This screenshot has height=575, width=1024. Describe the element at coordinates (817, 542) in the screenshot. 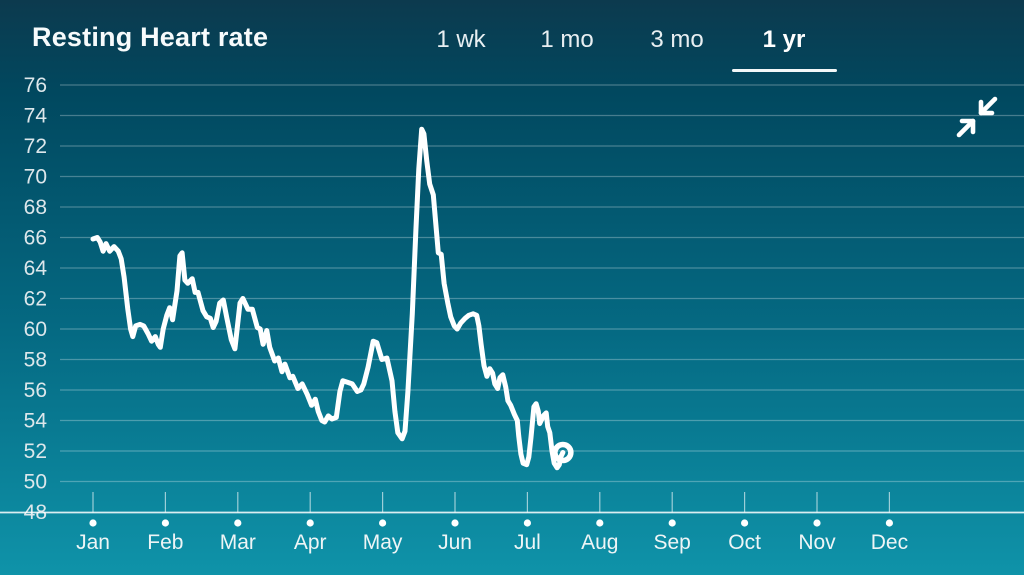

I see `x-axis-label-nov: Nov` at that location.